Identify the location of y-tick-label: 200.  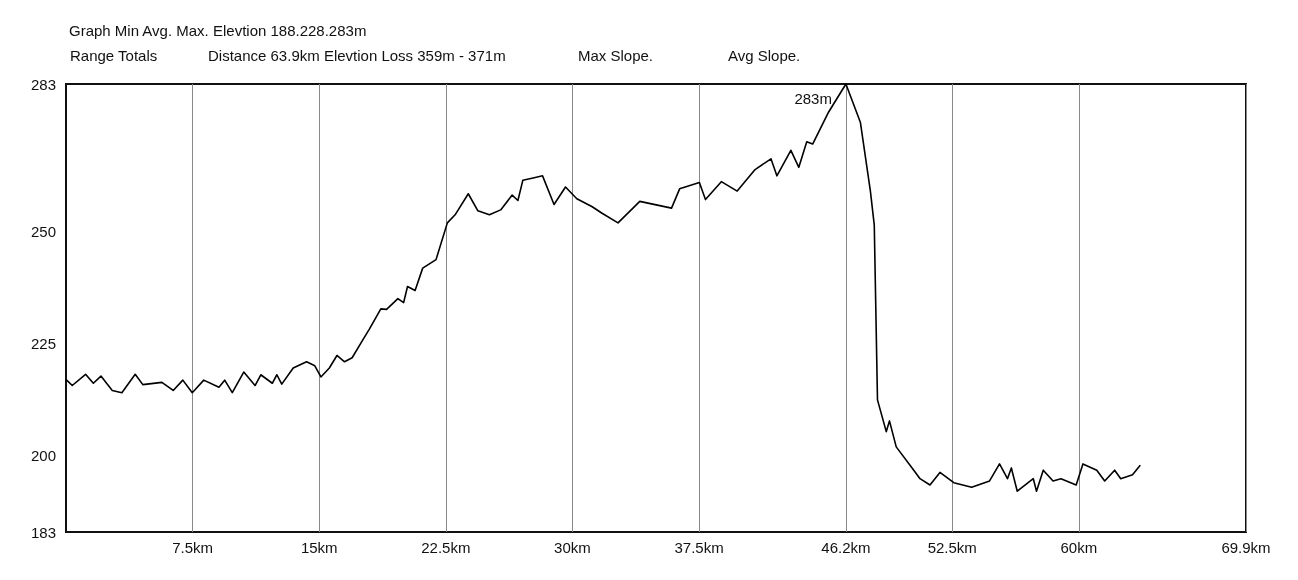
(43, 456).